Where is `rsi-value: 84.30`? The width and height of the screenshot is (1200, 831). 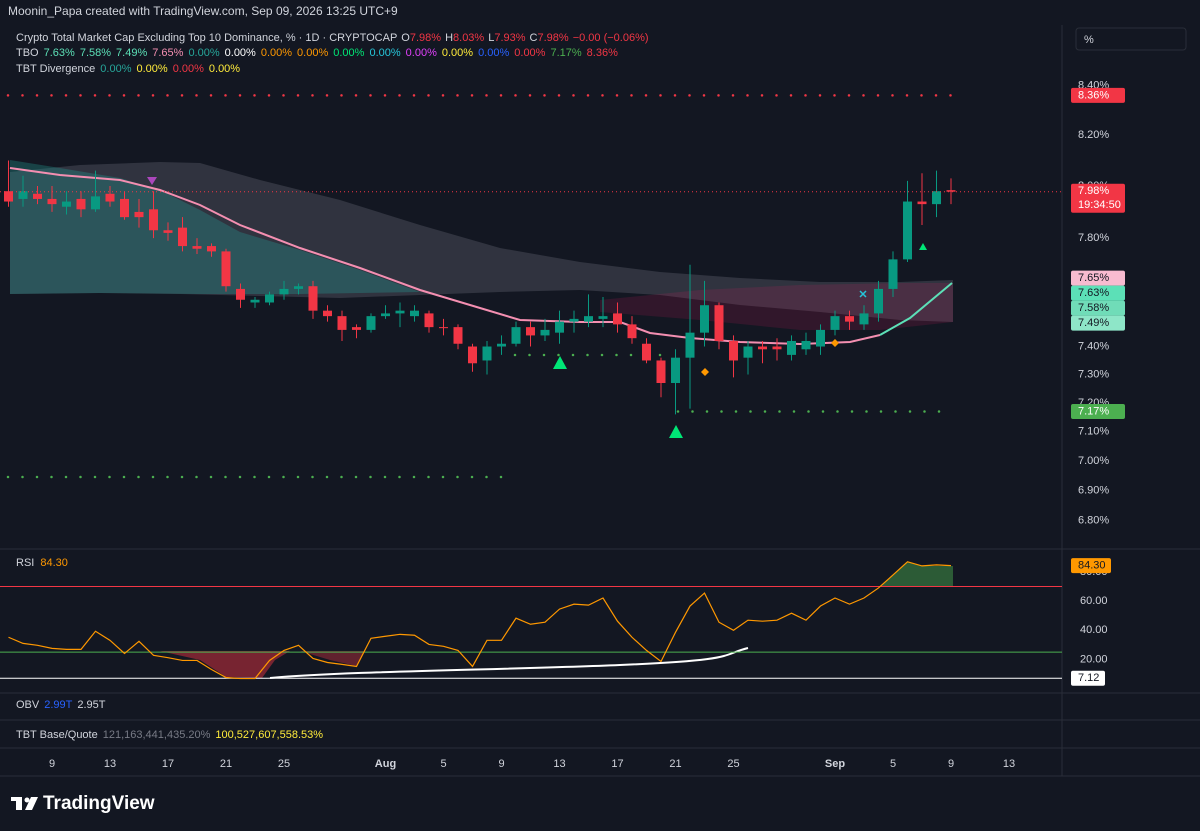
rsi-value: 84.30 is located at coordinates (54, 563).